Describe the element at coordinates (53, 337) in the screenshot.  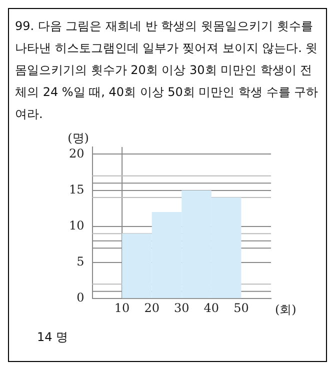
I see `text: 14 명` at that location.